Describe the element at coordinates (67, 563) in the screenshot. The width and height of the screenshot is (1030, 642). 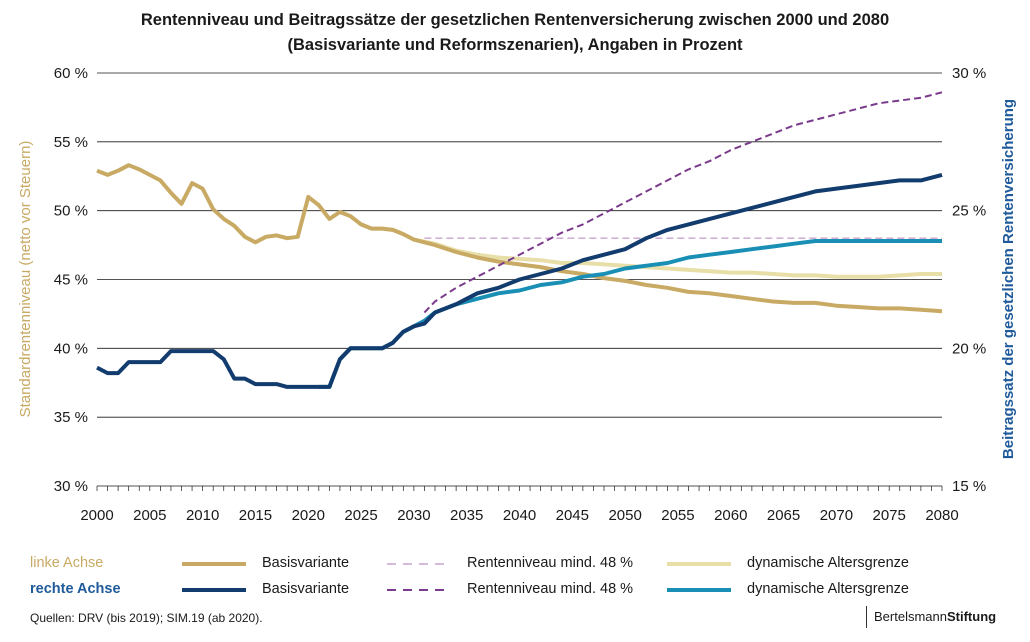
I see `legend-left-axis-label: linke Achse` at that location.